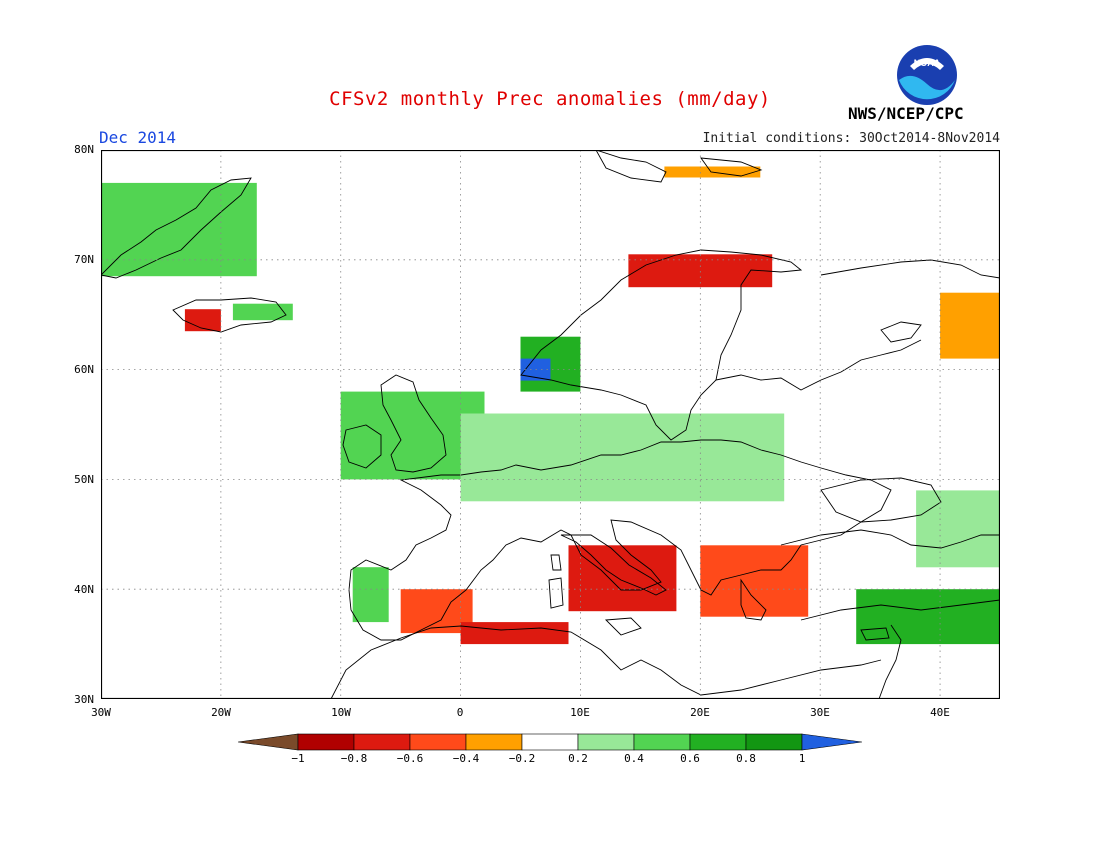 The height and width of the screenshot is (850, 1100). I want to click on lon-label-20w: 20W, so click(221, 712).